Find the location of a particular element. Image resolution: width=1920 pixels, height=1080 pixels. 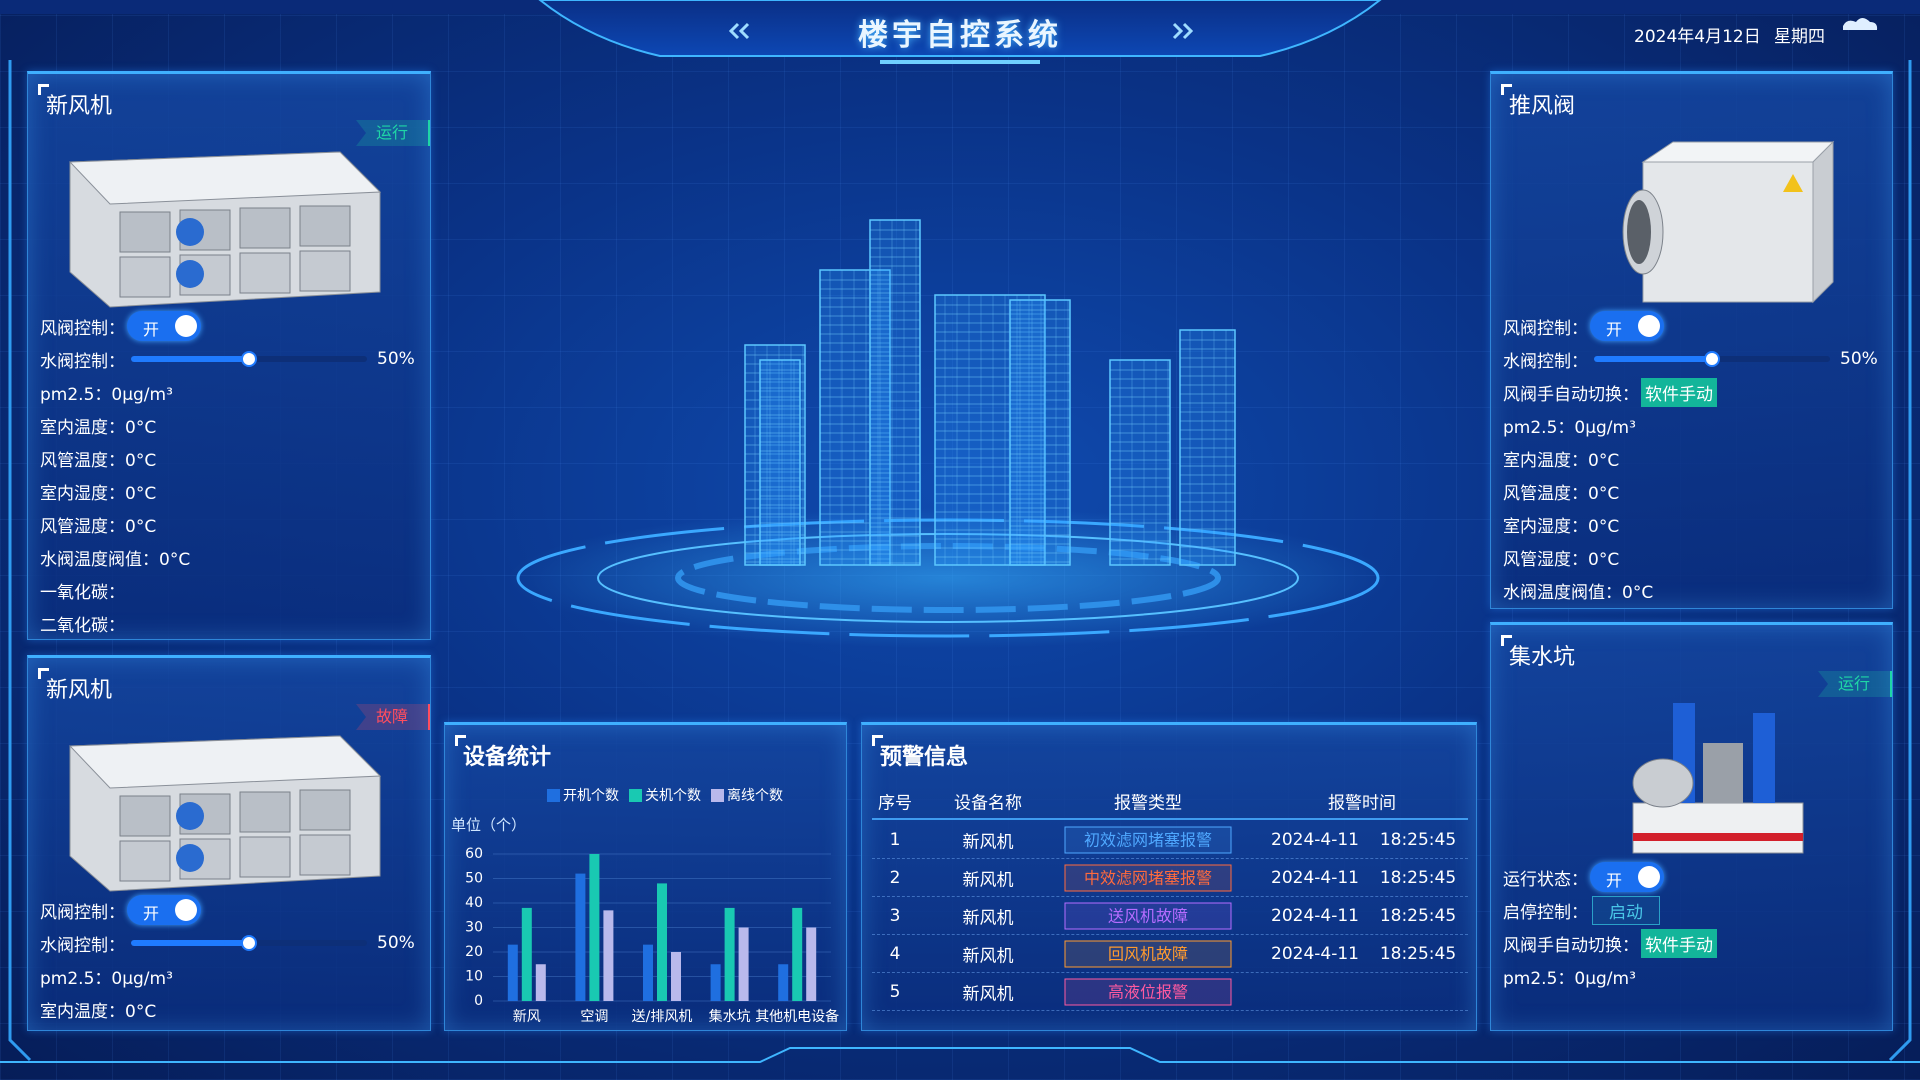

row-label: 启停控制： is located at coordinates (1545, 912).